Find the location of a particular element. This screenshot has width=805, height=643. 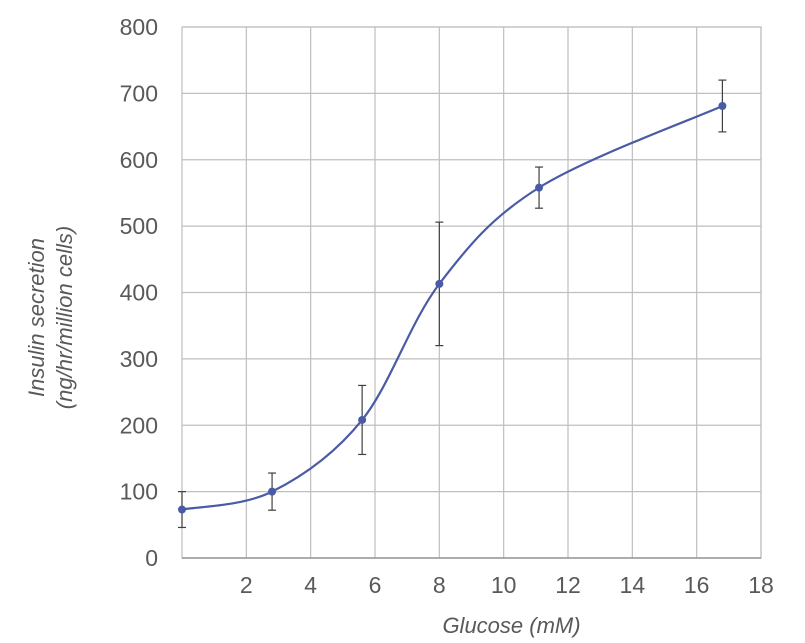

y-tick-label: 800 is located at coordinates (139, 27).